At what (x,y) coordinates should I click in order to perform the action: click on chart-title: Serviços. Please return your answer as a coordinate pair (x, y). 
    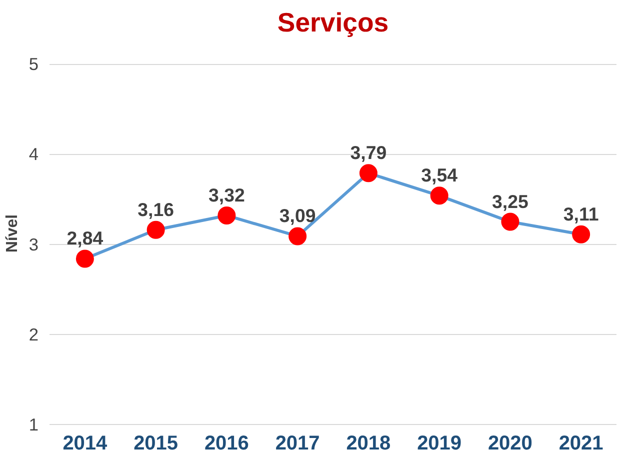
    Looking at the image, I should click on (333, 23).